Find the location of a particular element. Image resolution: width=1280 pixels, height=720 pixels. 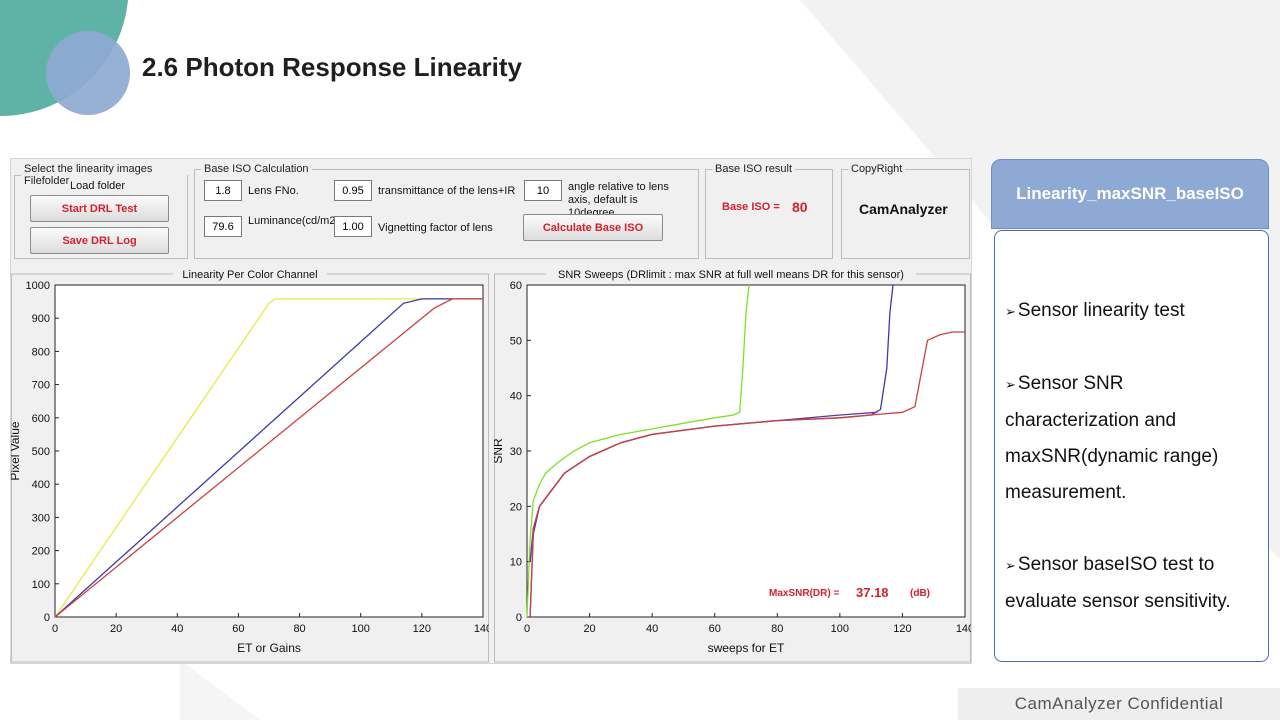

linearity-y-tick-label: 300 is located at coordinates (41, 518).